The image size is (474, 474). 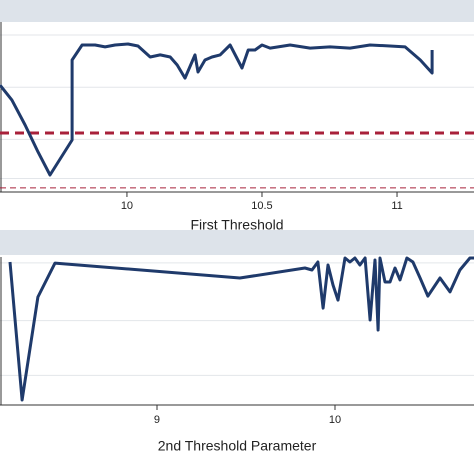 What do you see at coordinates (157, 420) in the screenshot?
I see `x-tick-label: 9` at bounding box center [157, 420].